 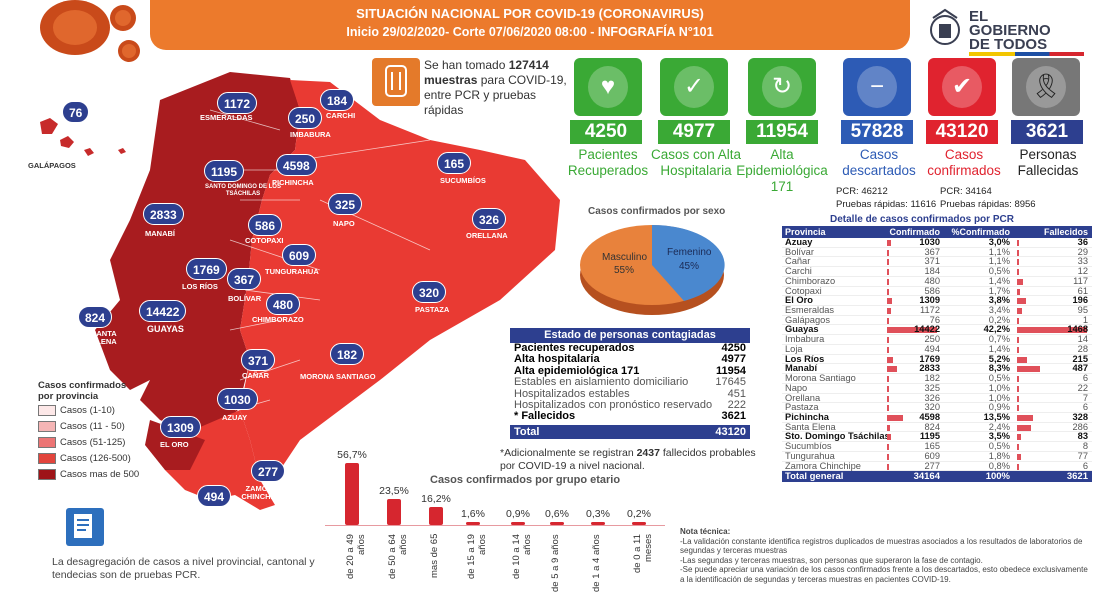 What do you see at coordinates (937, 281) in the screenshot?
I see `province-row: Chimborazo 480 1,4% 117` at bounding box center [937, 281].